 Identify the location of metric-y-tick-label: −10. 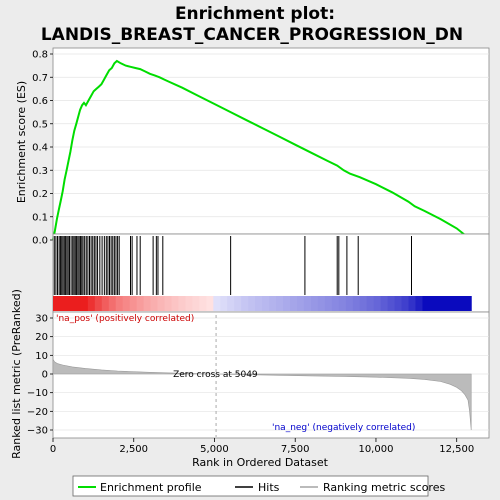
(37, 393).